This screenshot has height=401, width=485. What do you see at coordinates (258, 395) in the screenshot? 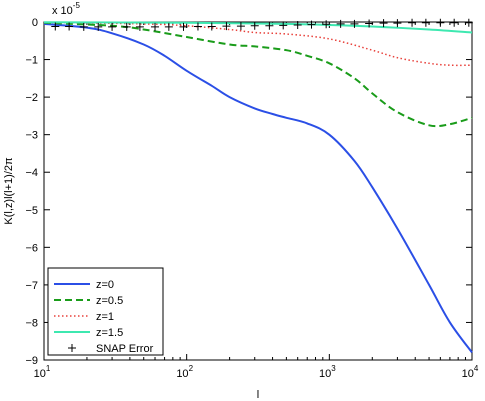
I see `x-axis-label: l` at bounding box center [258, 395].